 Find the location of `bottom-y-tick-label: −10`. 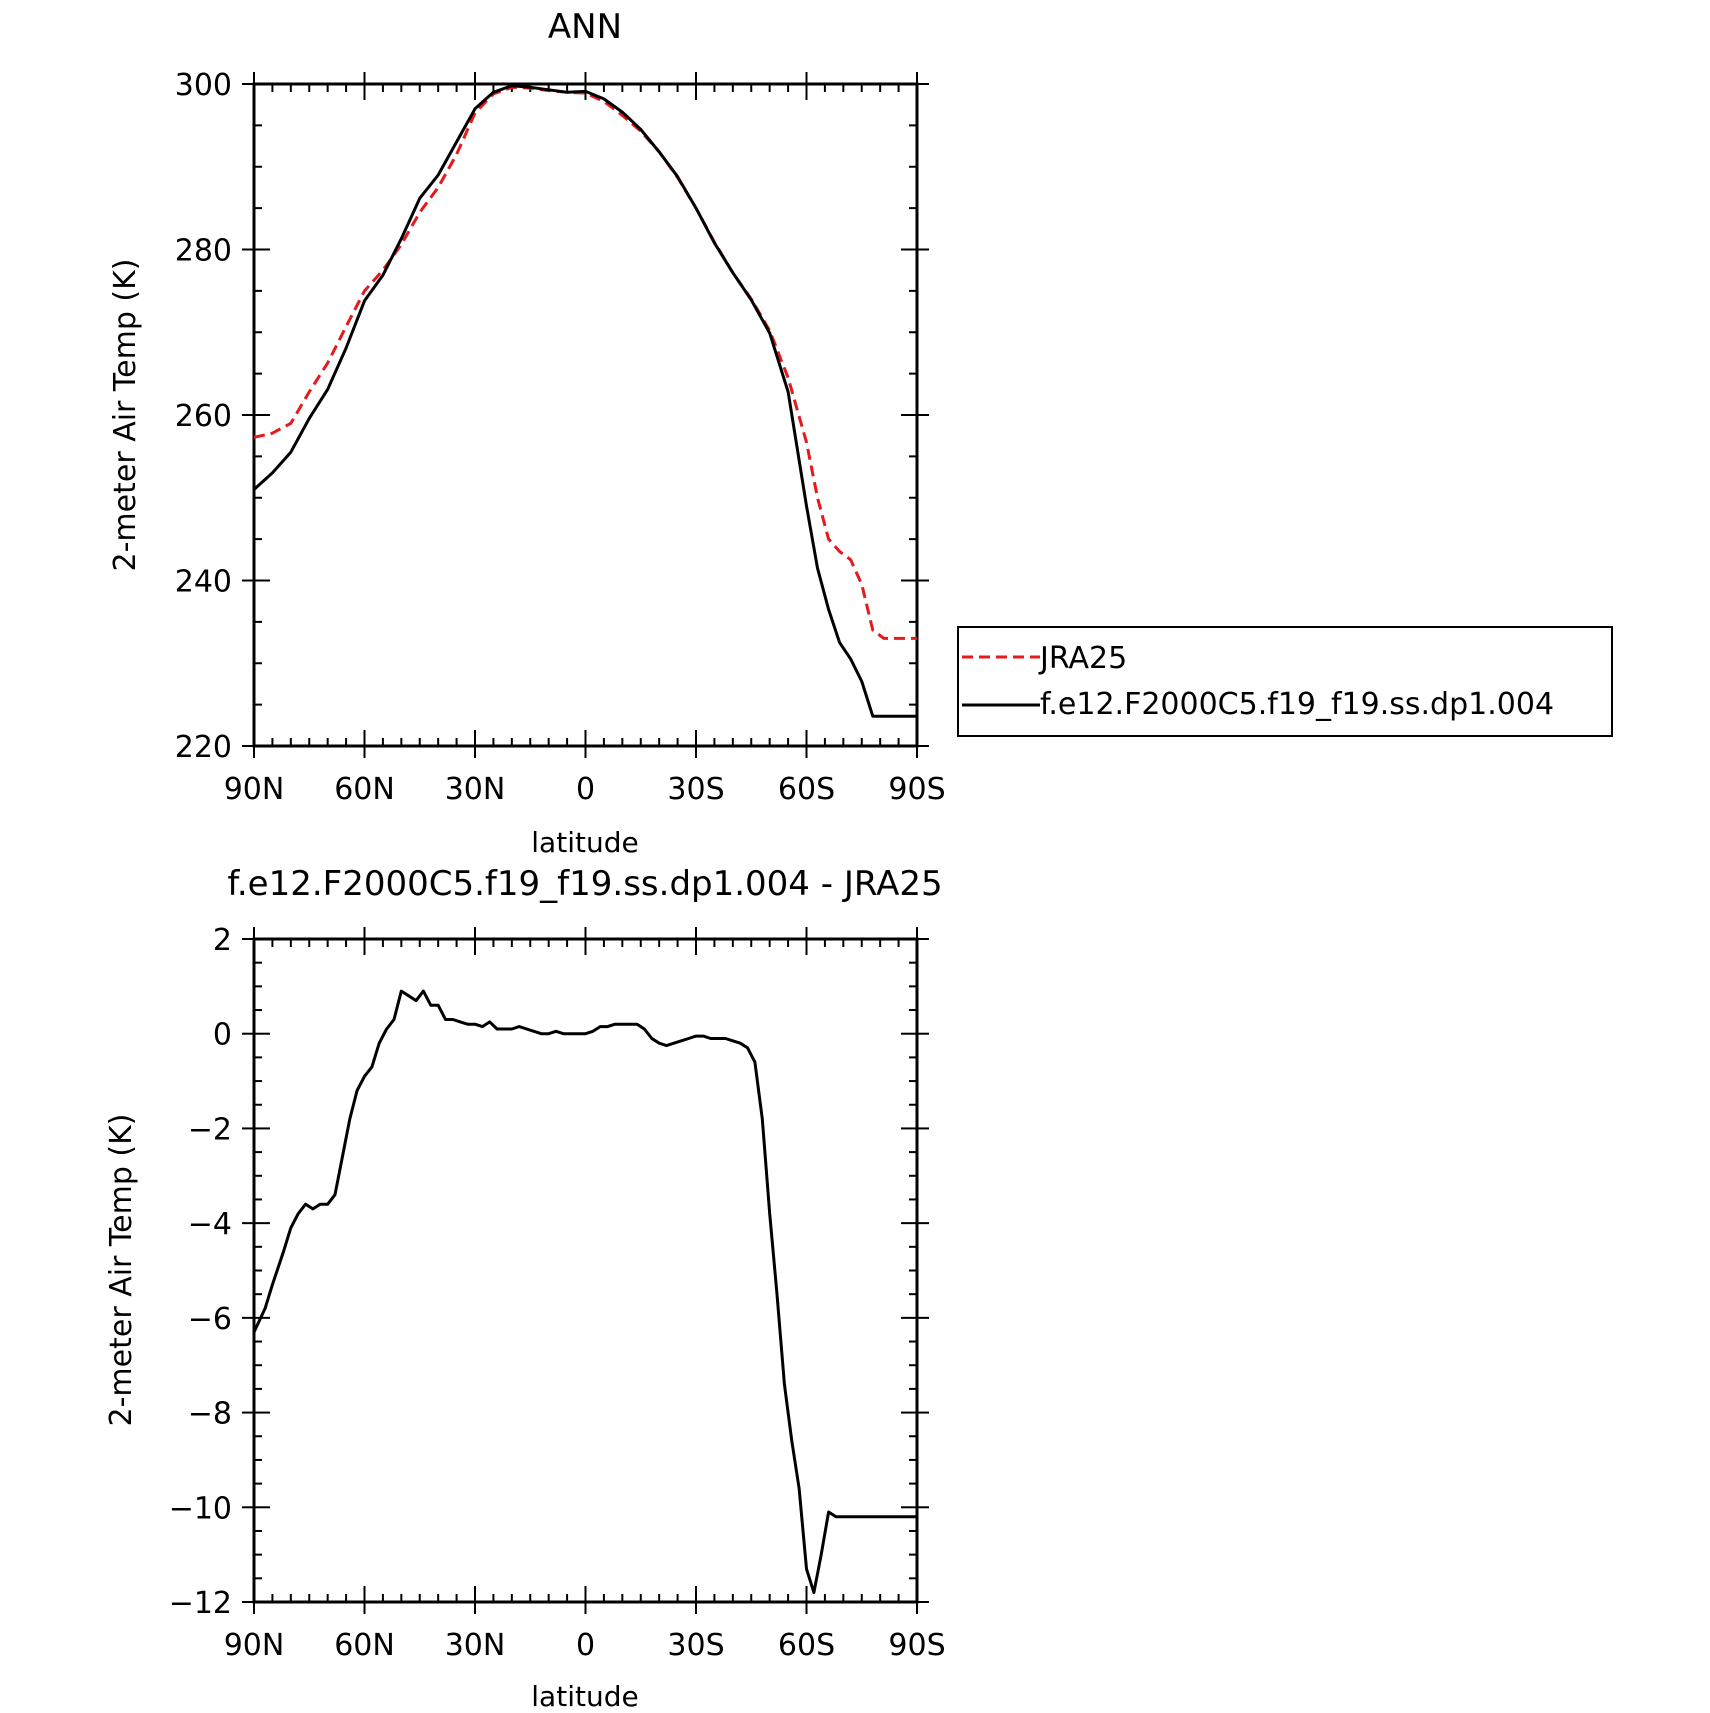

bottom-y-tick-label: −10 is located at coordinates (200, 1508).